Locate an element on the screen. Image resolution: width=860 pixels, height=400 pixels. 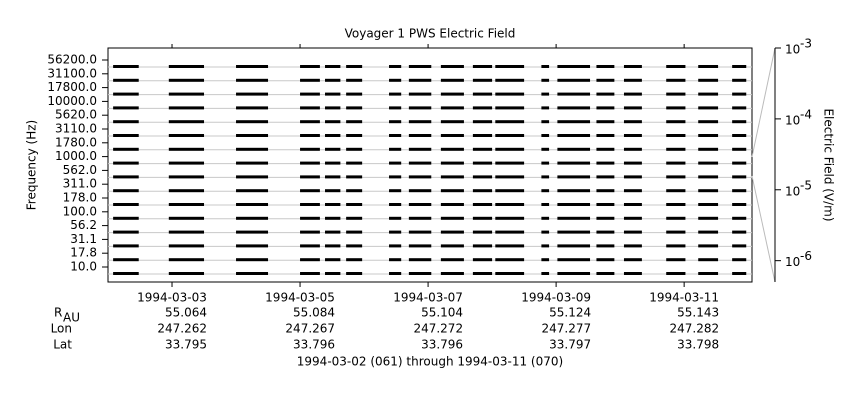
channel-label: 100.0 is located at coordinates (80, 211).